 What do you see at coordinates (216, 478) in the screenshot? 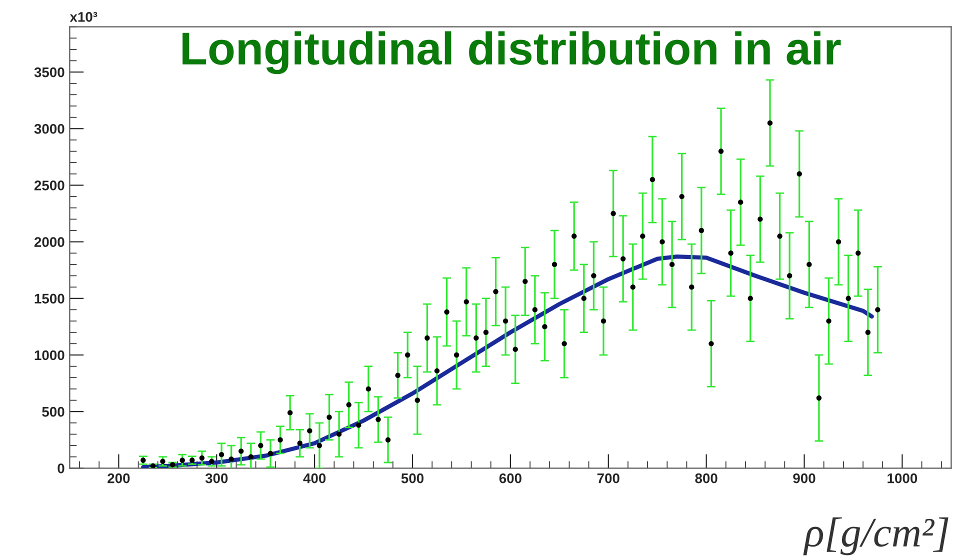
I see `x-tick-label: 300` at bounding box center [216, 478].